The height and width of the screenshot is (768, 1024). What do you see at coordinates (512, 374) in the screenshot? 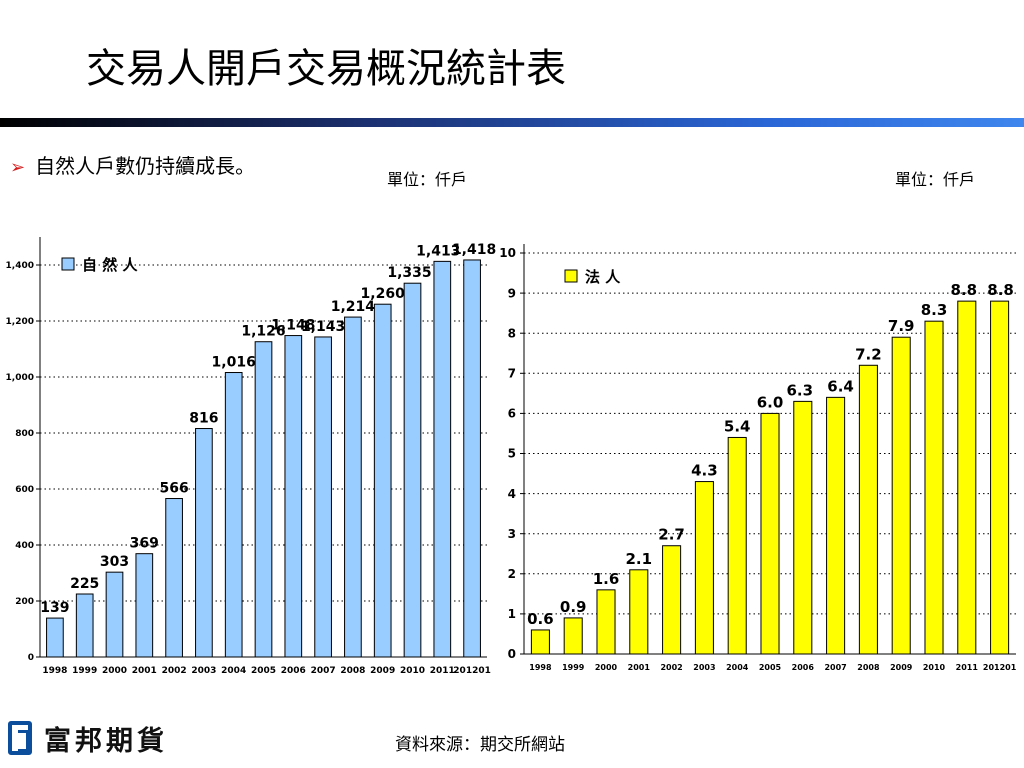
I see `y-tick-label: 7` at bounding box center [512, 374].